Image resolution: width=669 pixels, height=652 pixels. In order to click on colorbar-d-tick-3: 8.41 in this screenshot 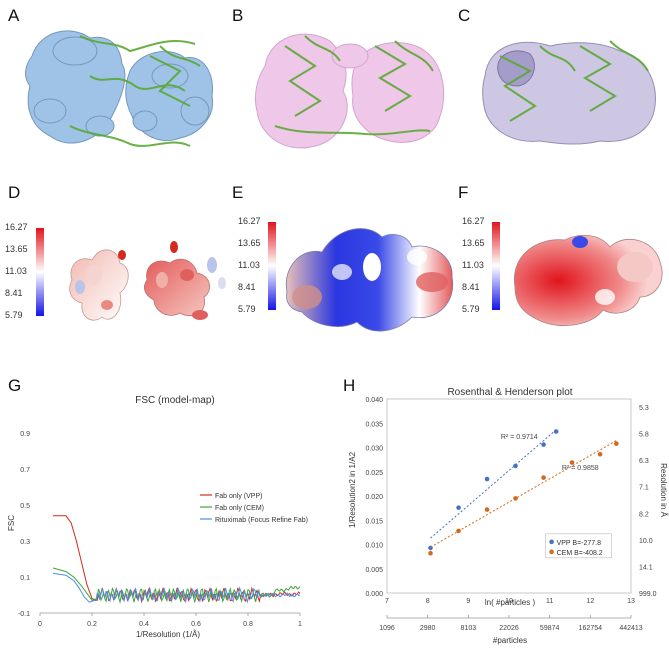, I will do `click(14, 293)`.